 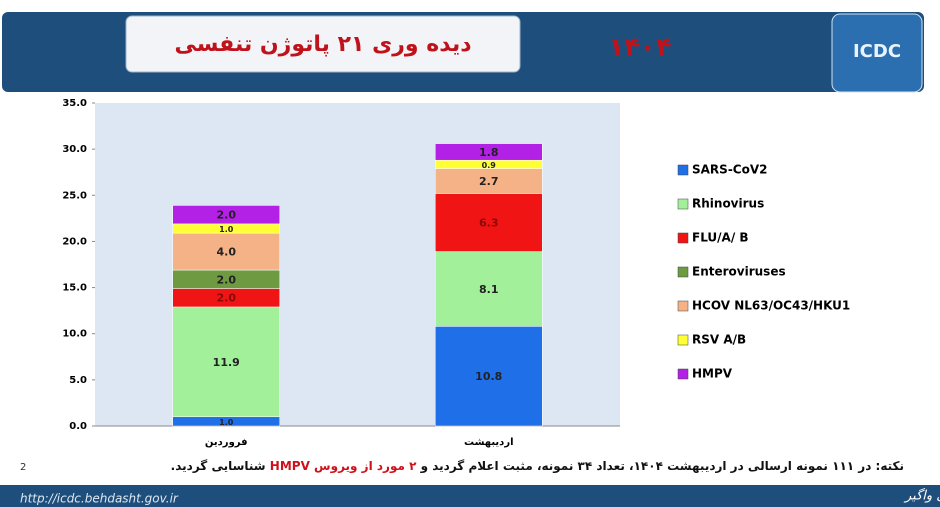 I want to click on data-label: 11.9, so click(x=226, y=362).